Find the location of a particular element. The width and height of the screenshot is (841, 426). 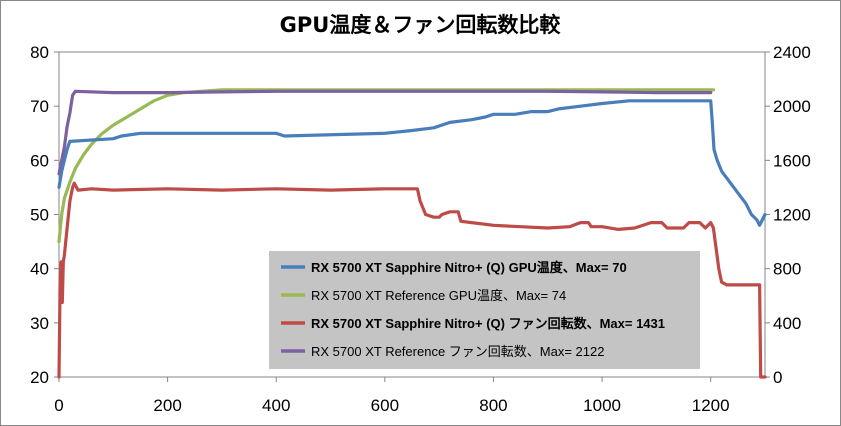

y-left-tick-label: 20 is located at coordinates (39, 377).